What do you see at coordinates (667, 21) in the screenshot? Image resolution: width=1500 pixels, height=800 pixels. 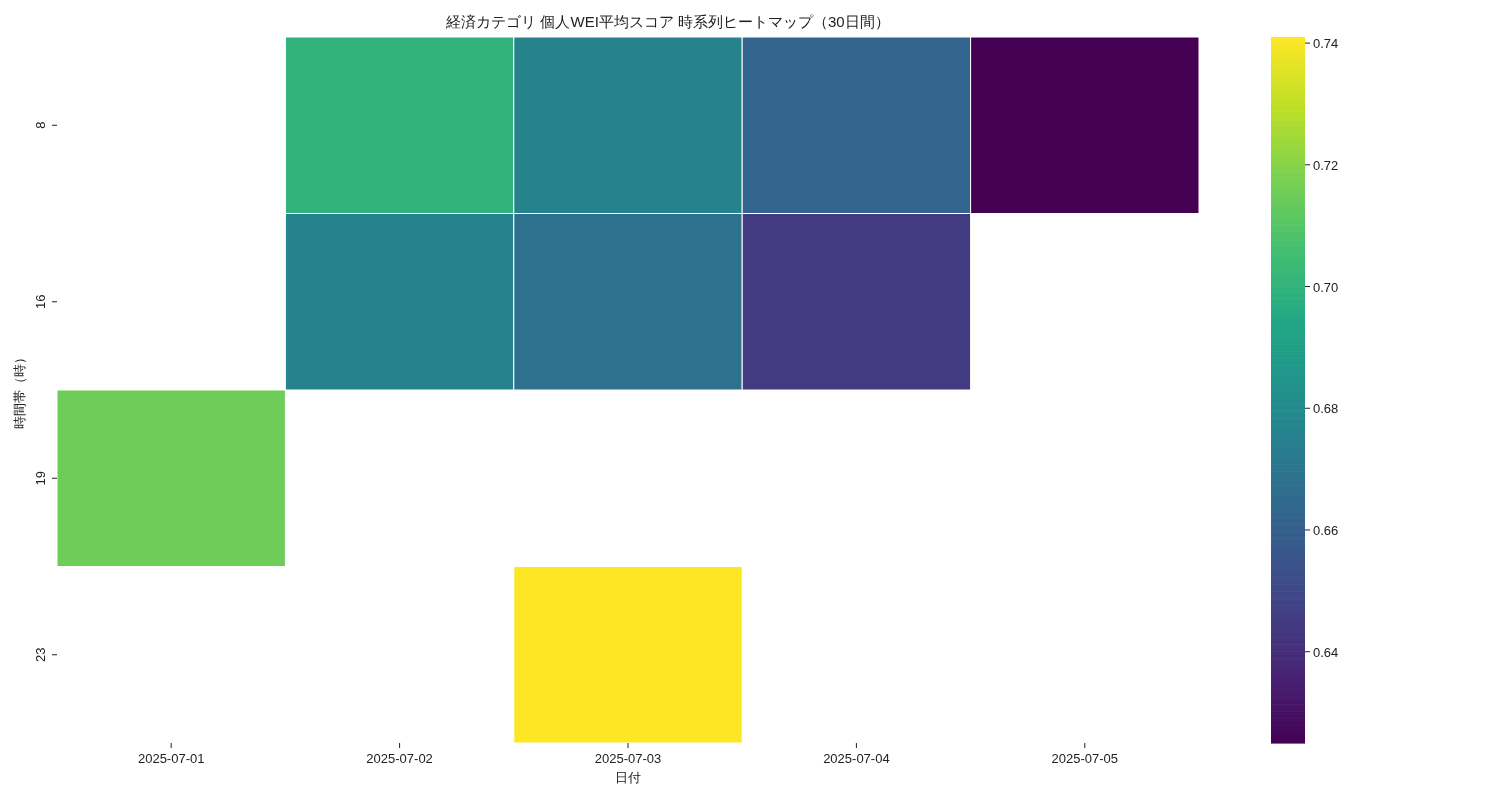 I see `chart-title: 経済カテゴリ 個人WEI平均スコア 時系列ヒートマップ（30日間）` at bounding box center [667, 21].